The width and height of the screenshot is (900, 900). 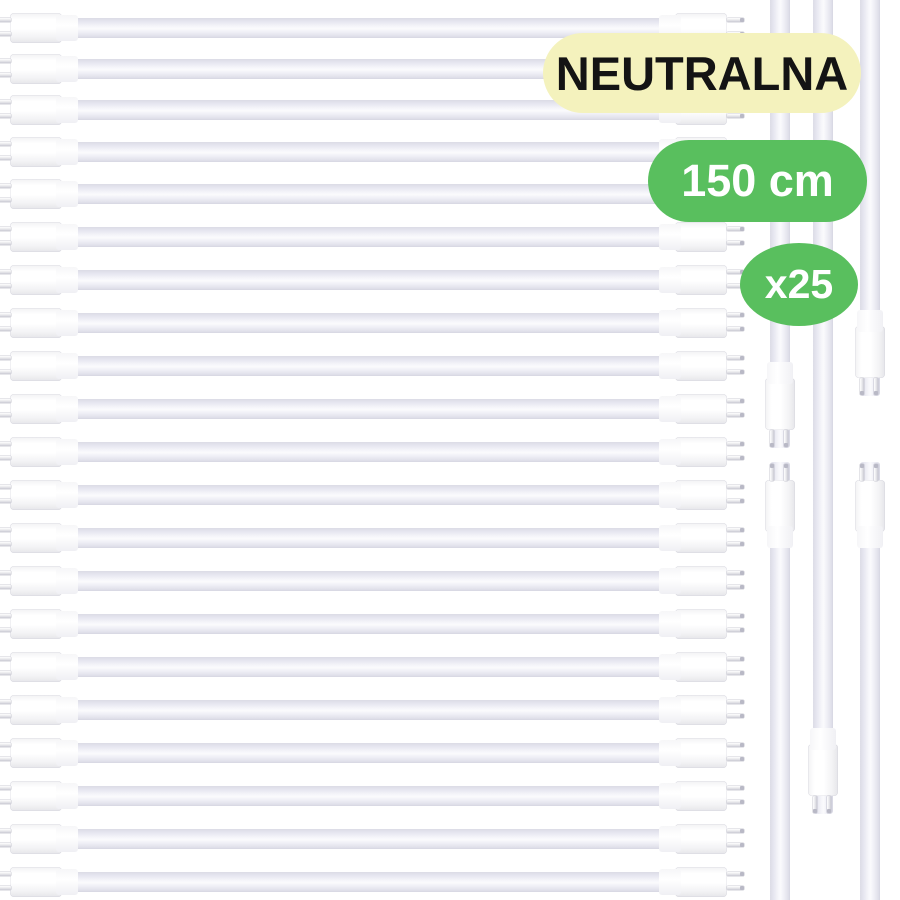 What do you see at coordinates (757, 181) in the screenshot?
I see `badge-tube-length: 150 cm` at bounding box center [757, 181].